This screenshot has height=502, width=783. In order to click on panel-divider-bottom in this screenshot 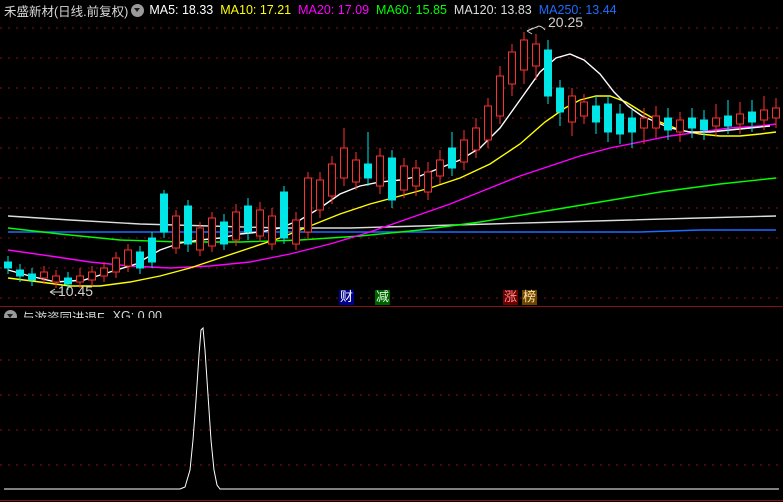, I will do `click(391, 500)`.